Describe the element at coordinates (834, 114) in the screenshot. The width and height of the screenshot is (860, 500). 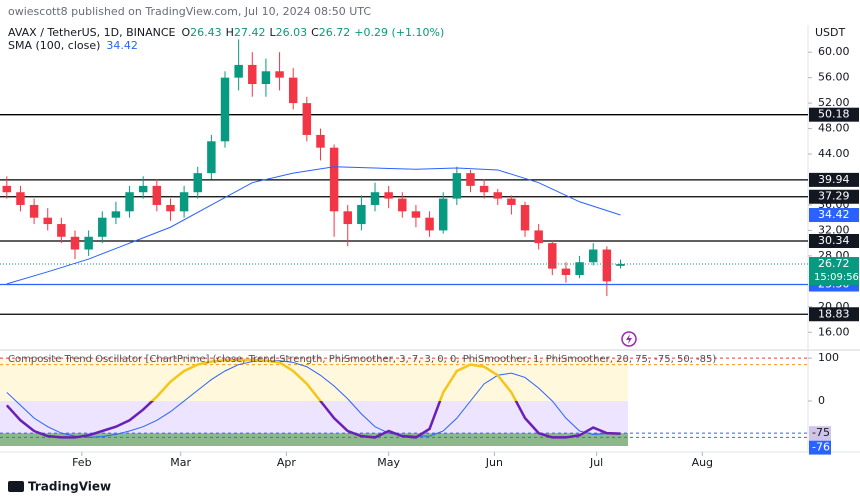
I see `level-label: 50.18` at that location.